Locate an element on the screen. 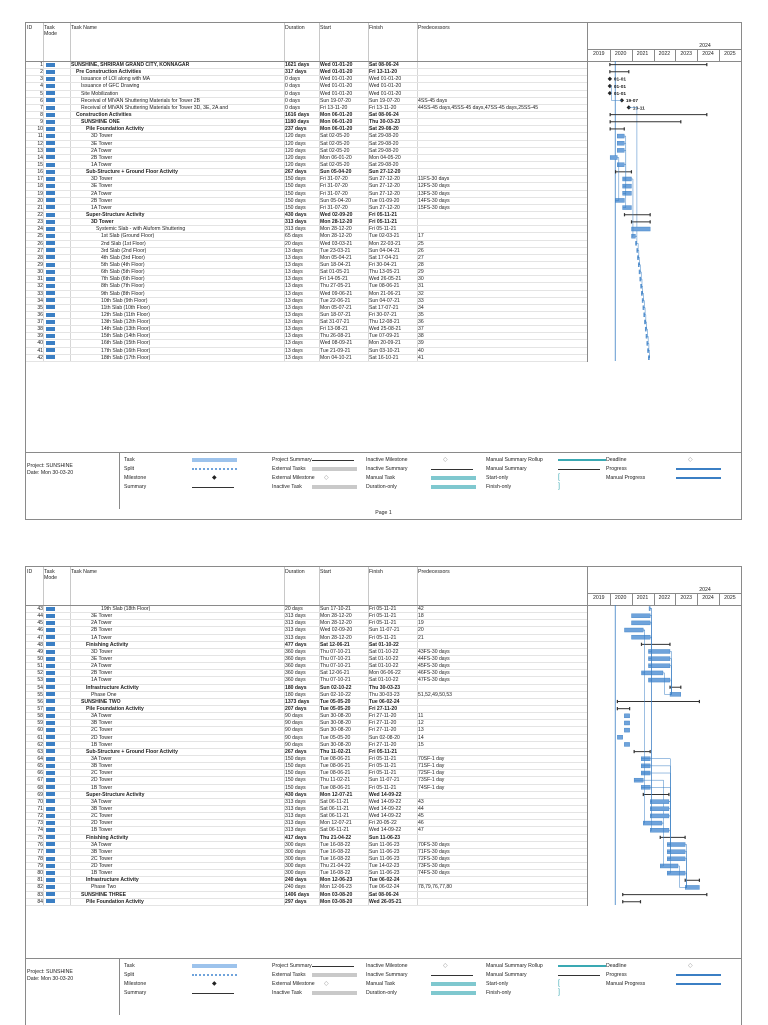 This screenshot has height=1025, width=768. task-duration: 65 days is located at coordinates (294, 236).